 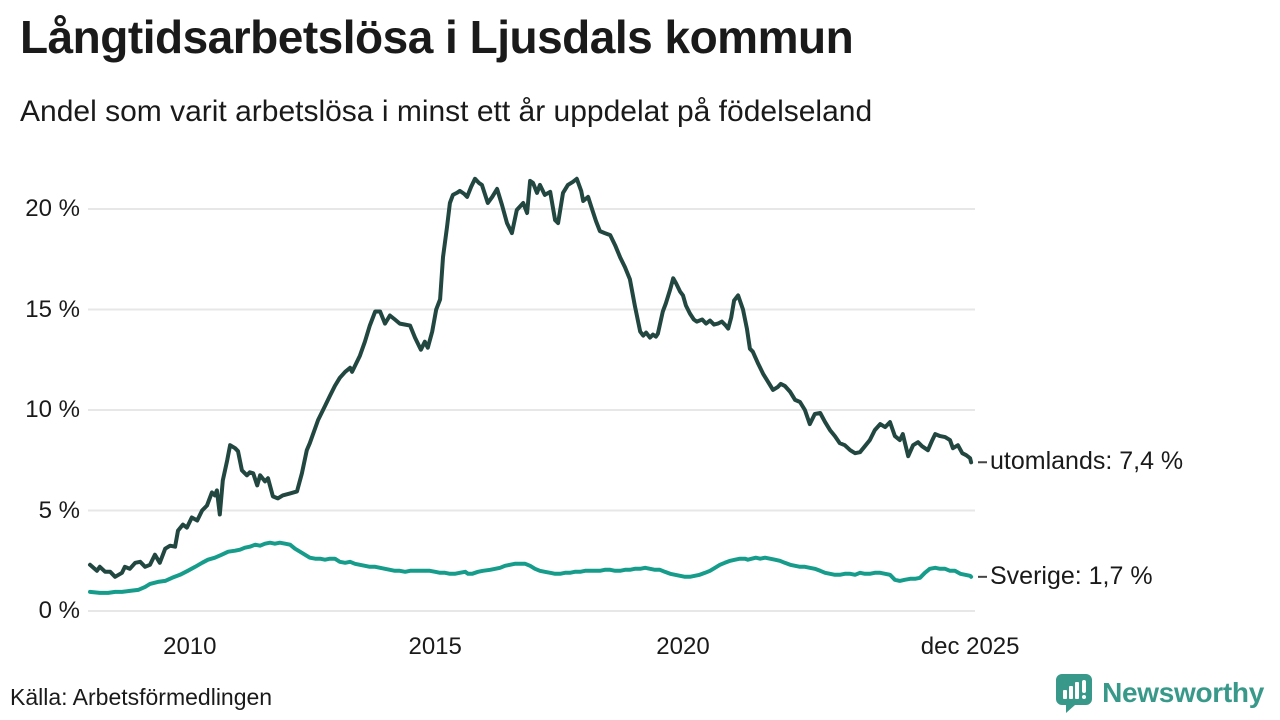 I want to click on newsworthy-icon, so click(x=1074, y=693).